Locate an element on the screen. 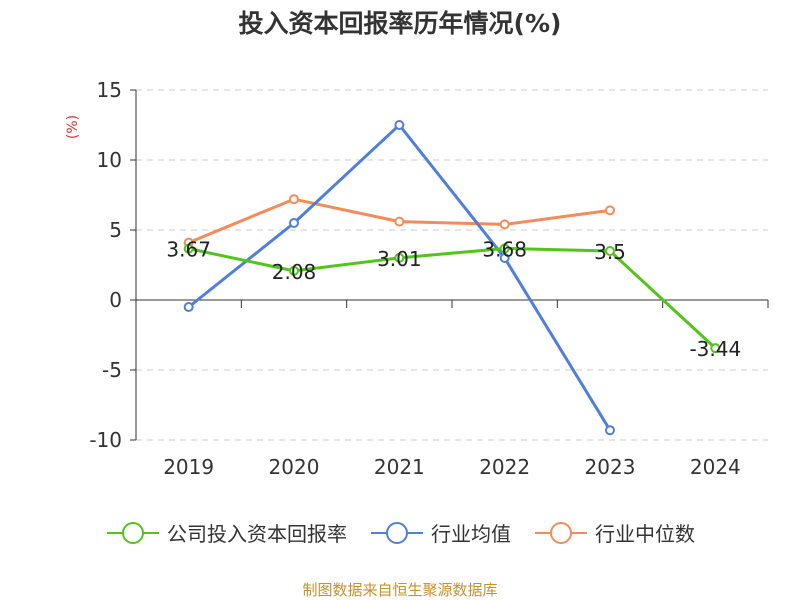 The image size is (800, 600). y-tick-label: -10 is located at coordinates (105, 440).